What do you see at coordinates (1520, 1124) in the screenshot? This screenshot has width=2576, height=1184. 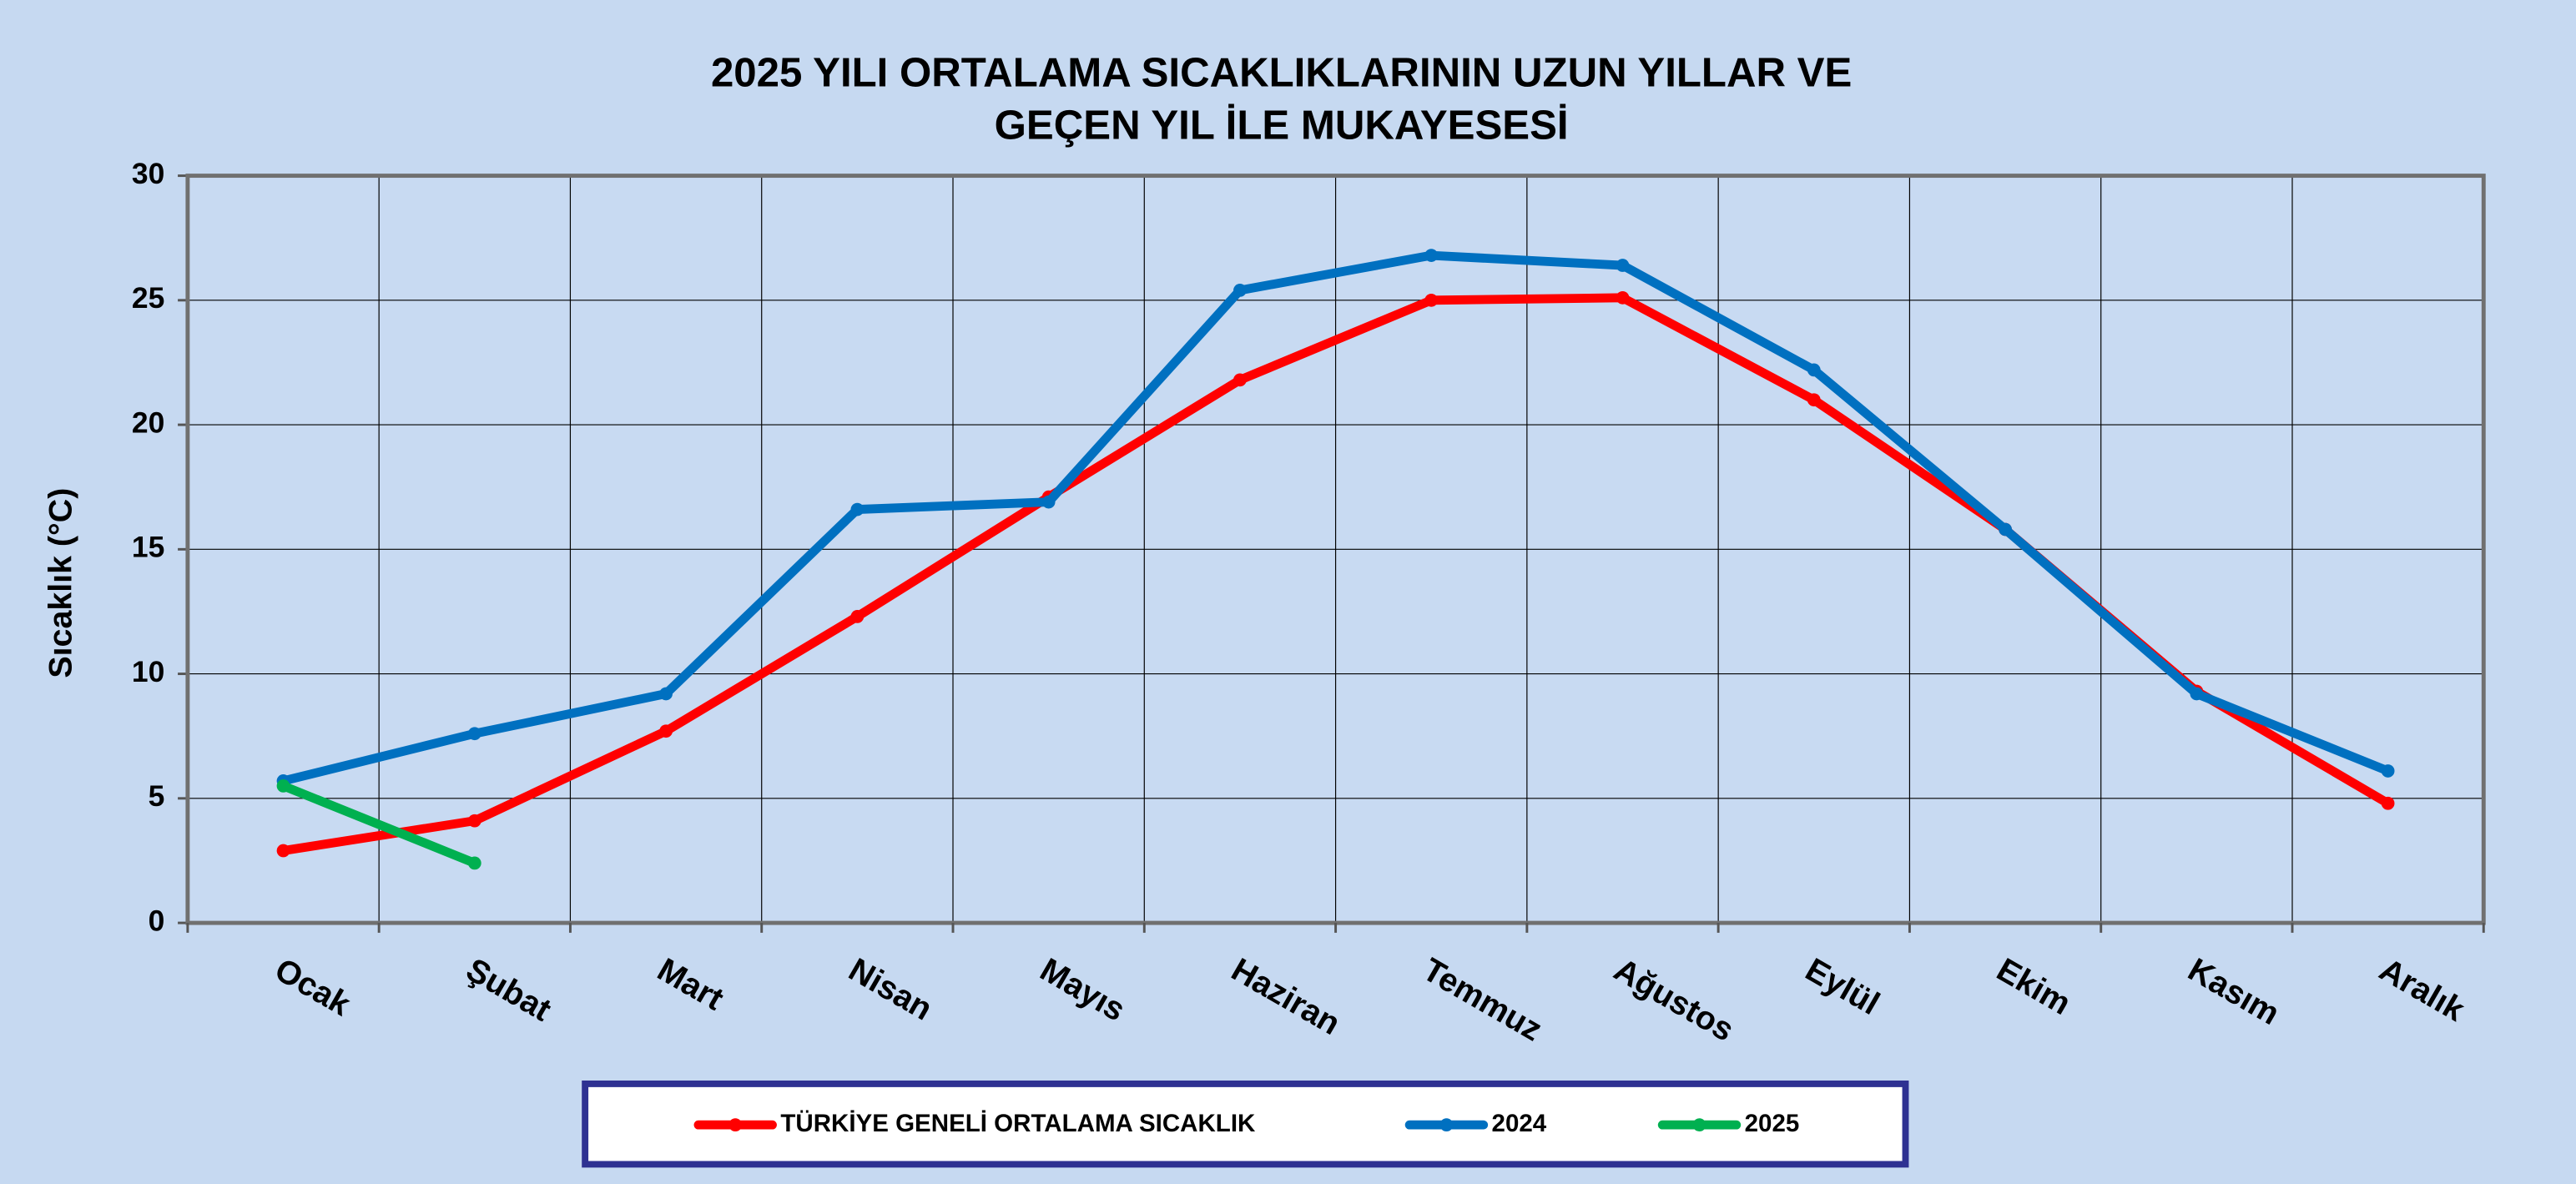 I see `legend-label: 2024` at bounding box center [1520, 1124].